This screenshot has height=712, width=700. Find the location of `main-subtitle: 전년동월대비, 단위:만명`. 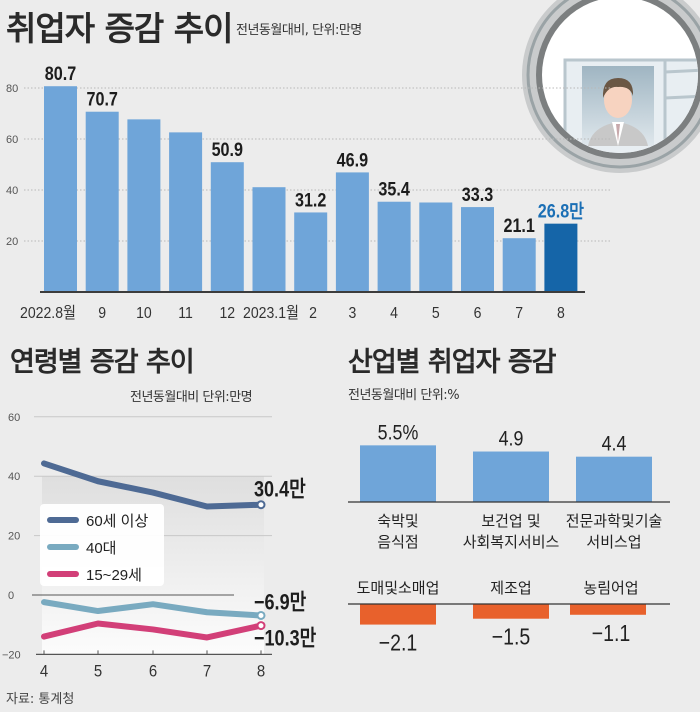

main-subtitle: 전년동월대비, 단위:만명 is located at coordinates (299, 30).